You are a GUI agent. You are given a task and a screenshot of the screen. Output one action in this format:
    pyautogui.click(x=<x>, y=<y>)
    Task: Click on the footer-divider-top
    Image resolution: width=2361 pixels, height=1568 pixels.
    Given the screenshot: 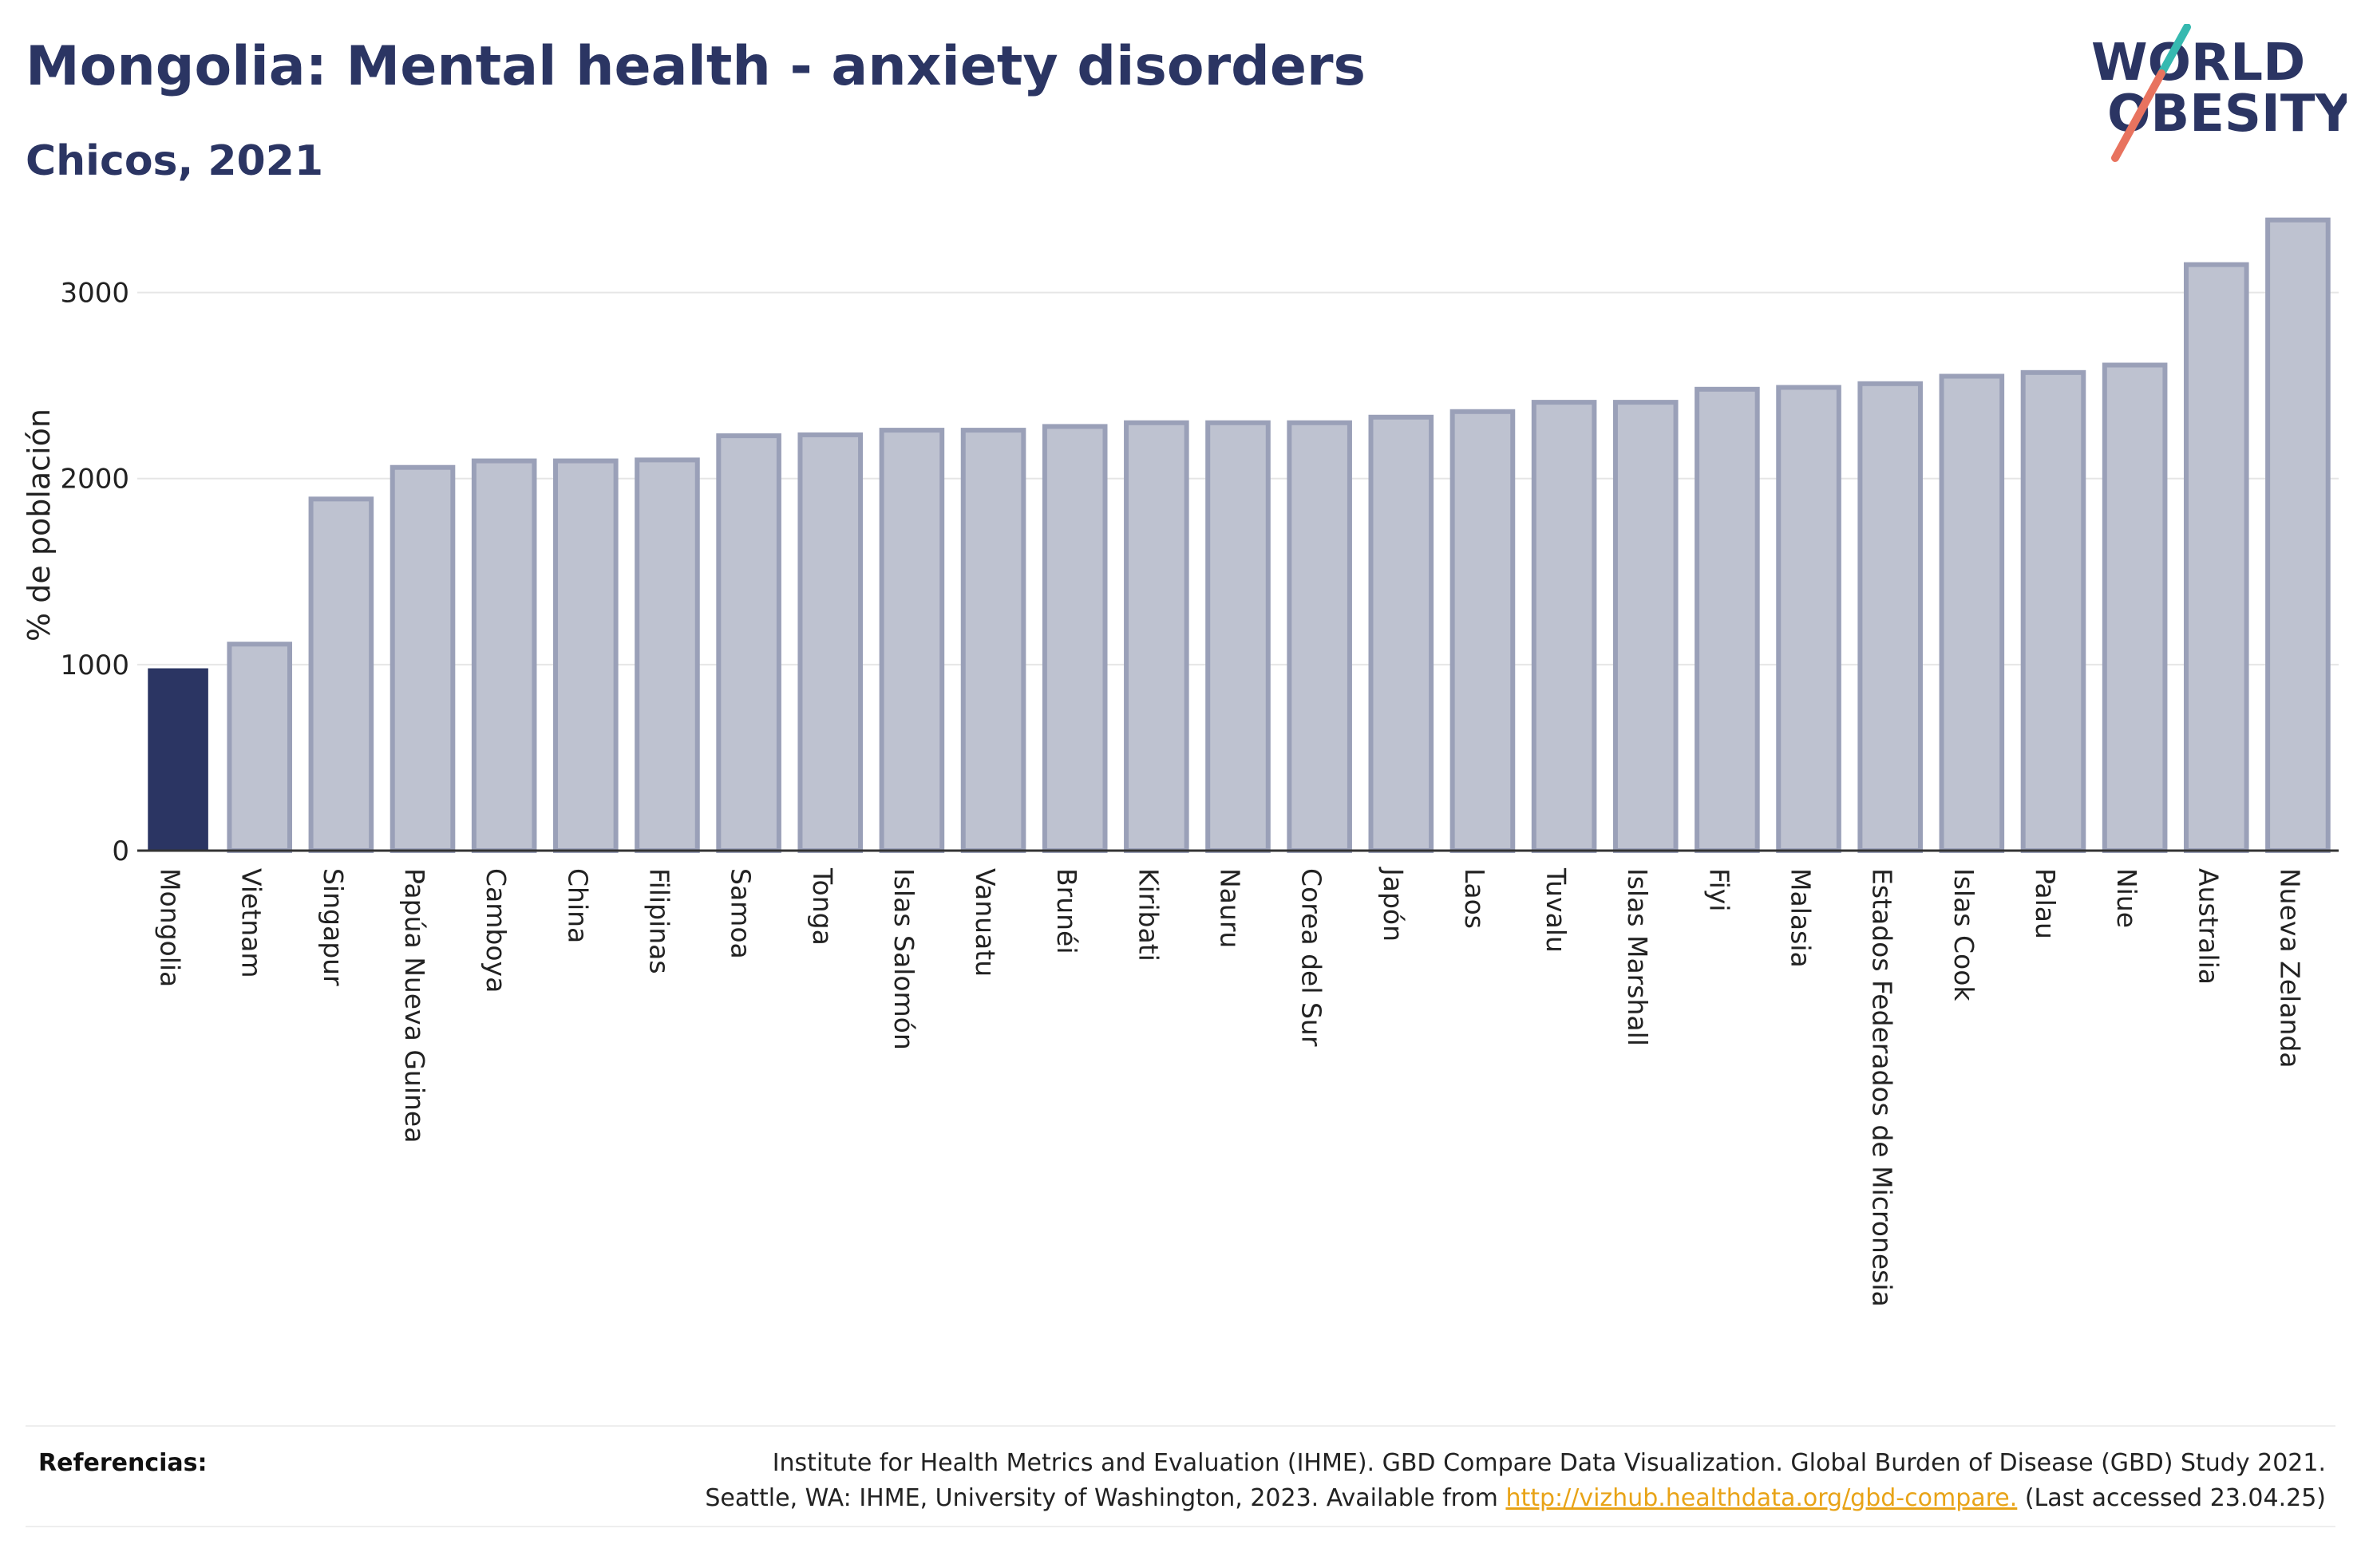 What is the action you would take?
    pyautogui.click(x=1180, y=1426)
    